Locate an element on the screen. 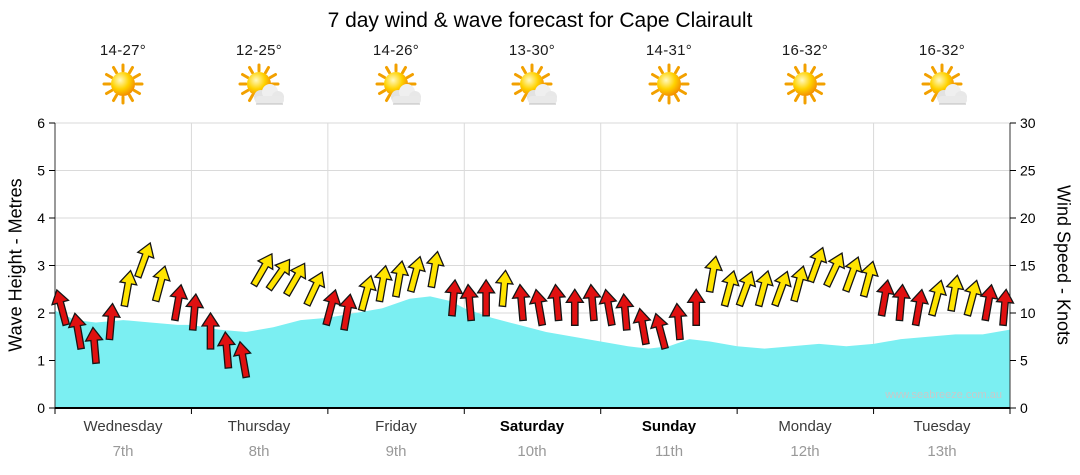  x-label-tuesday: Tuesday 13th is located at coordinates (942, 439).